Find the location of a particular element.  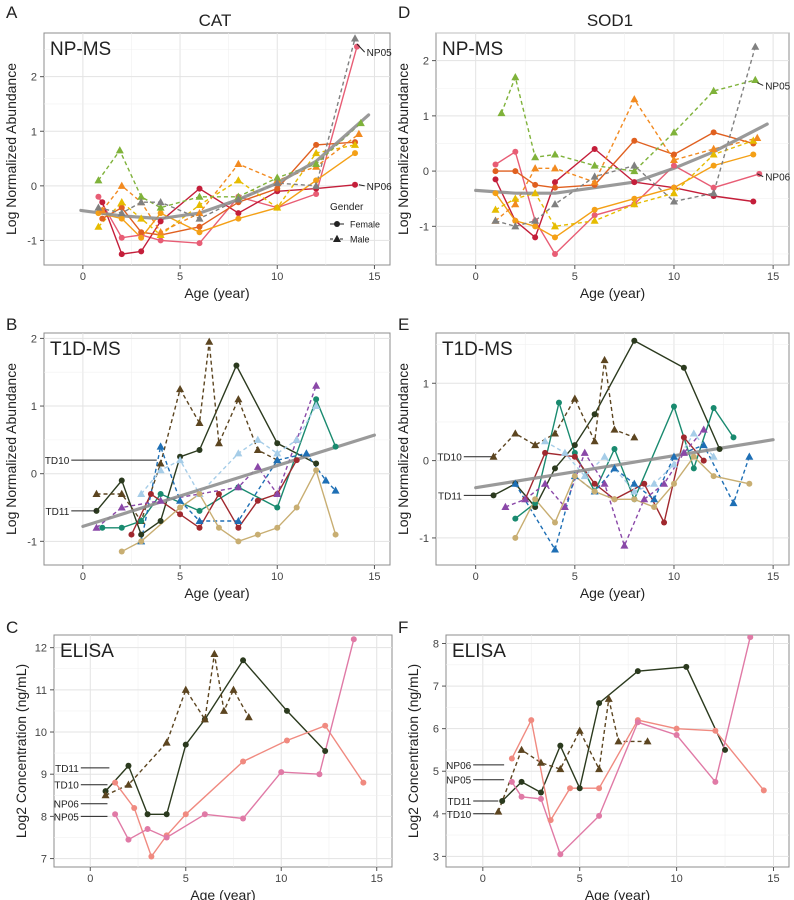

x-tick-label: 10 is located at coordinates (674, 577).